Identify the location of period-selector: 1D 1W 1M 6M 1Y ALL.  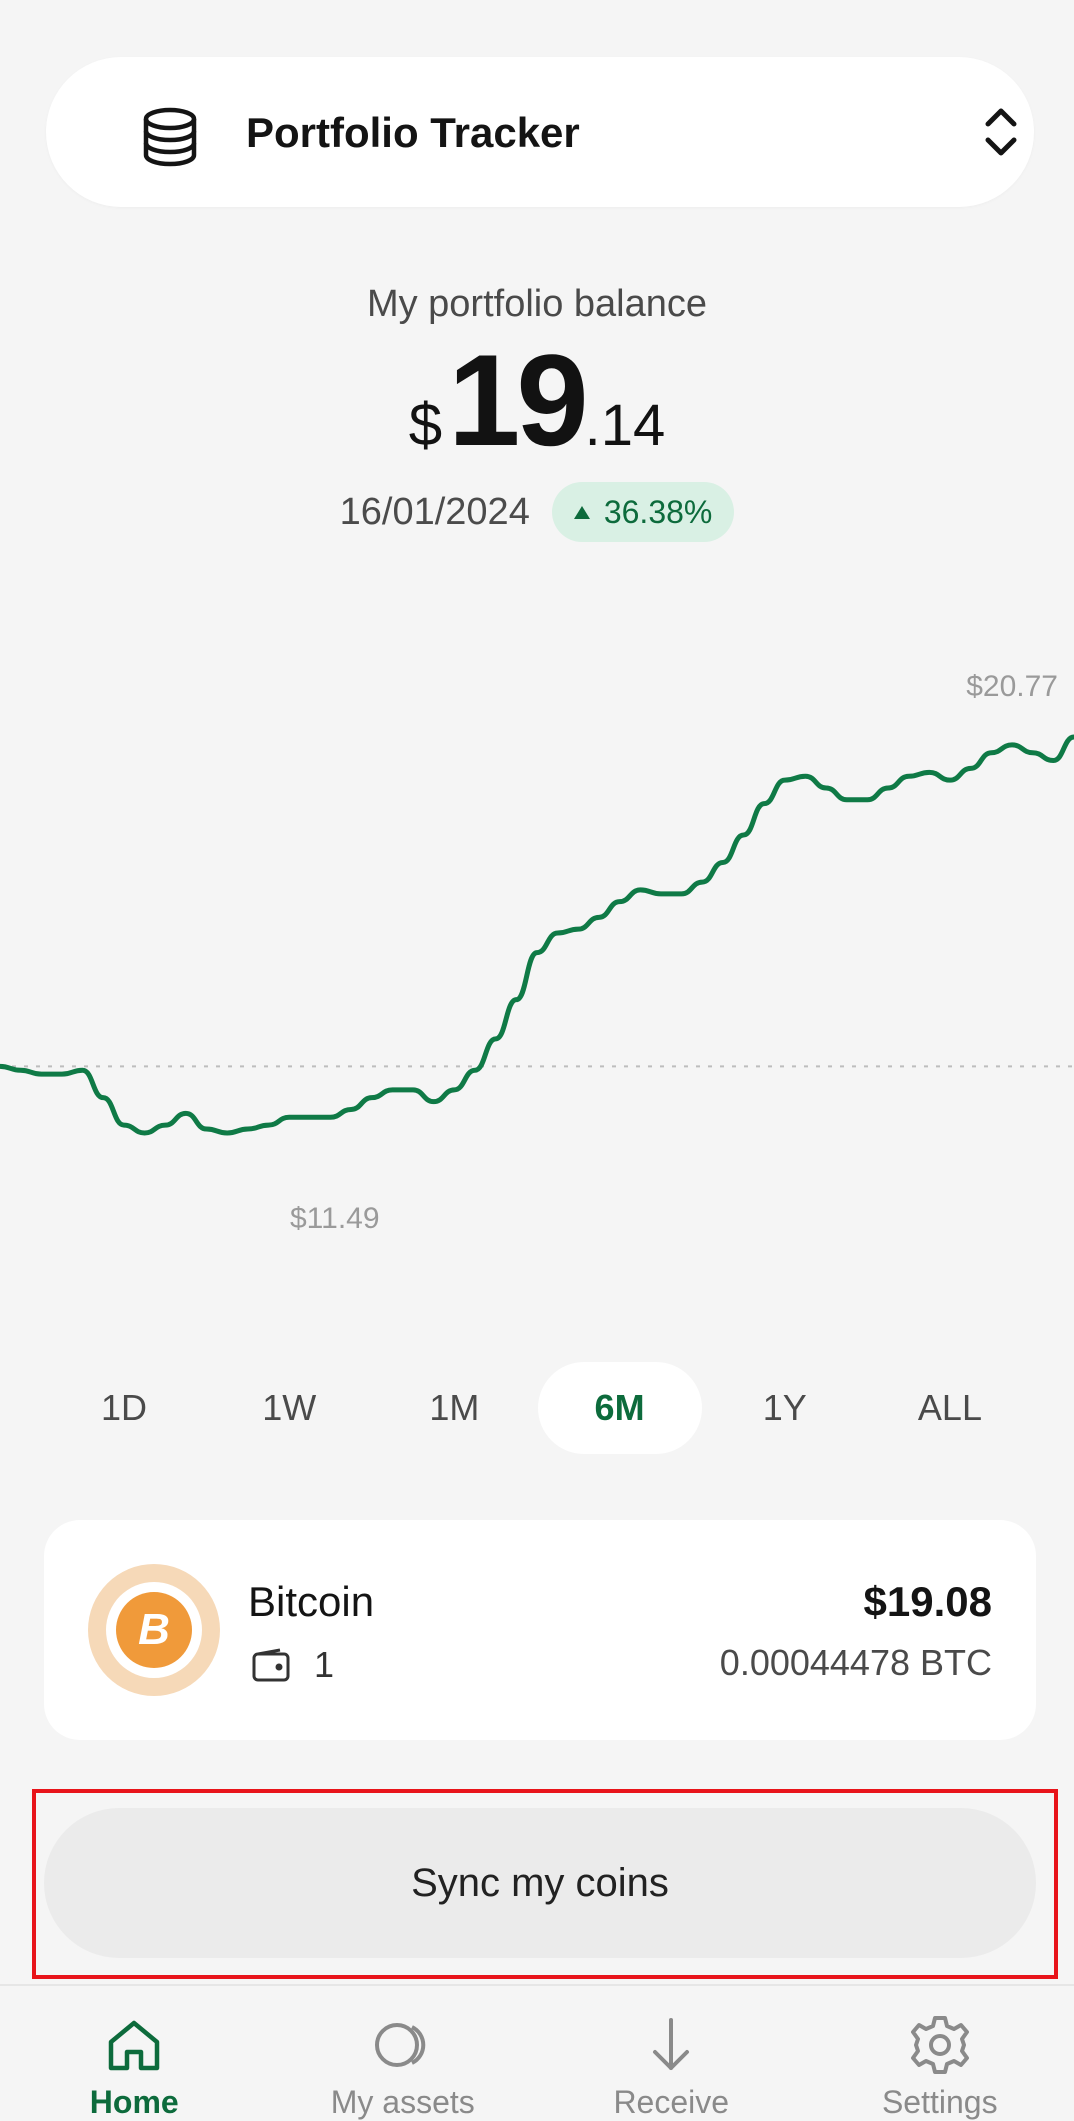
(537, 1408).